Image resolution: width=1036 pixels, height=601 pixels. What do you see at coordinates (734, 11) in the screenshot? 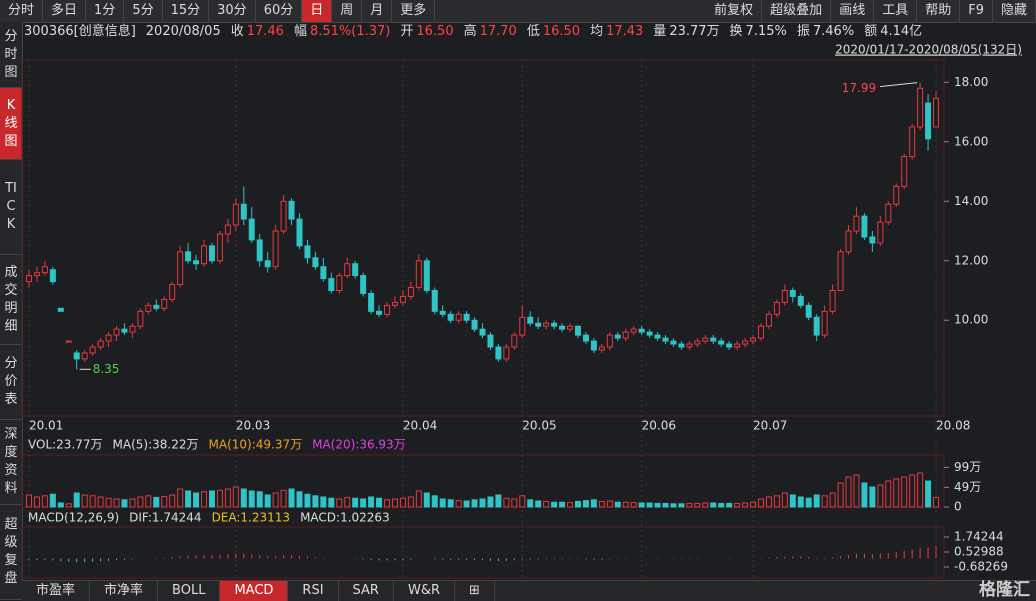
I see `toolbar-button: 前复权` at bounding box center [734, 11].